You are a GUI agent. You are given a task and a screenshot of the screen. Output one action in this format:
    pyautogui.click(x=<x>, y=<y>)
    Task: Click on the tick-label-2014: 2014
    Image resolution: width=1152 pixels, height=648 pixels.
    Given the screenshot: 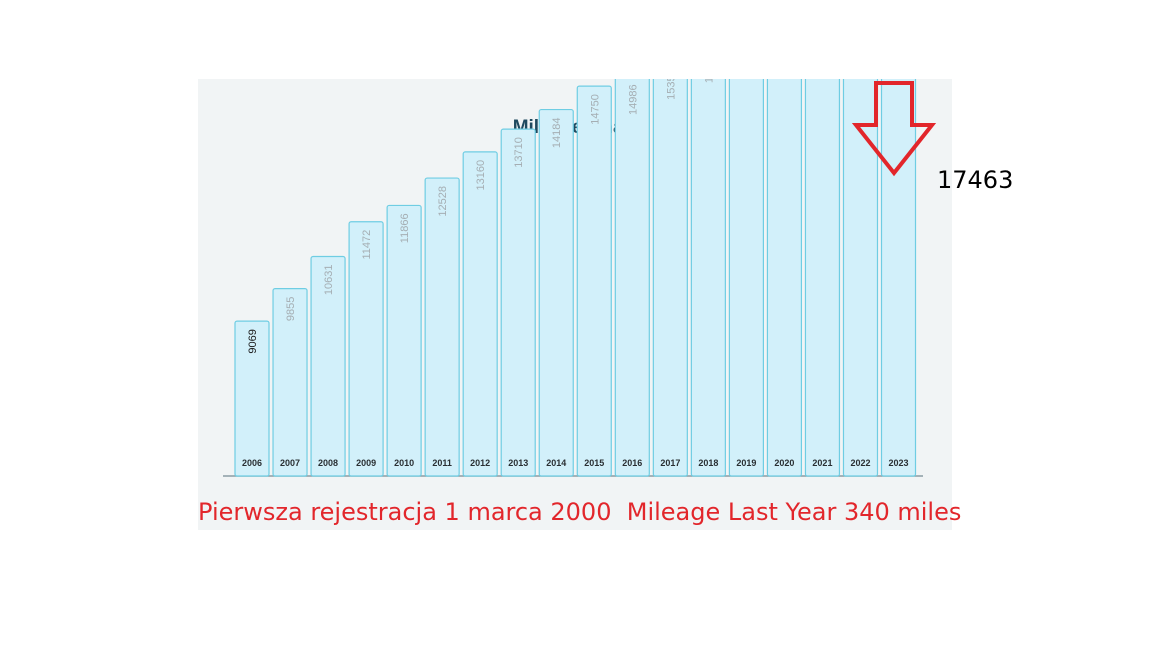 What is the action you would take?
    pyautogui.click(x=556, y=463)
    